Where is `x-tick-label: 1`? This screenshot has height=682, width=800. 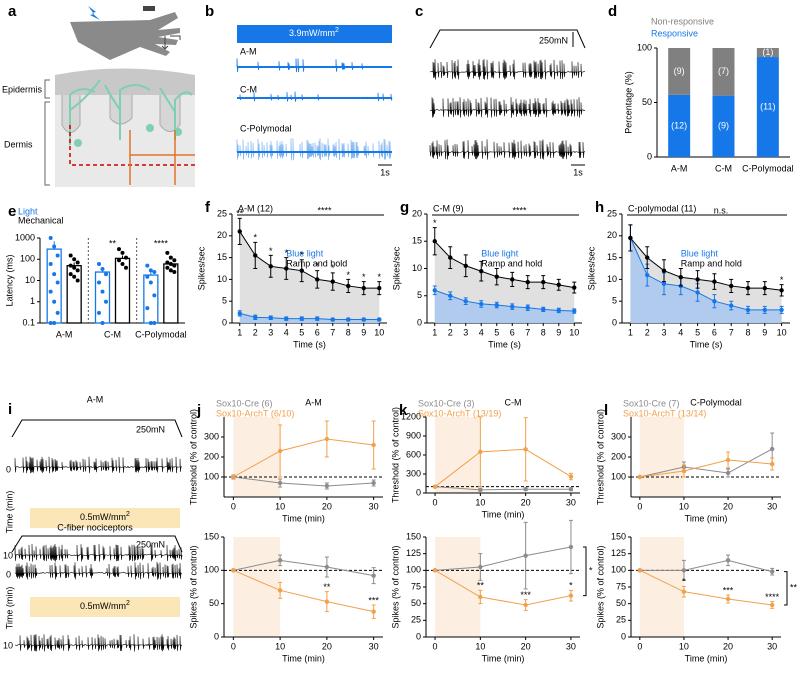 x-tick-label: 1 is located at coordinates (434, 332).